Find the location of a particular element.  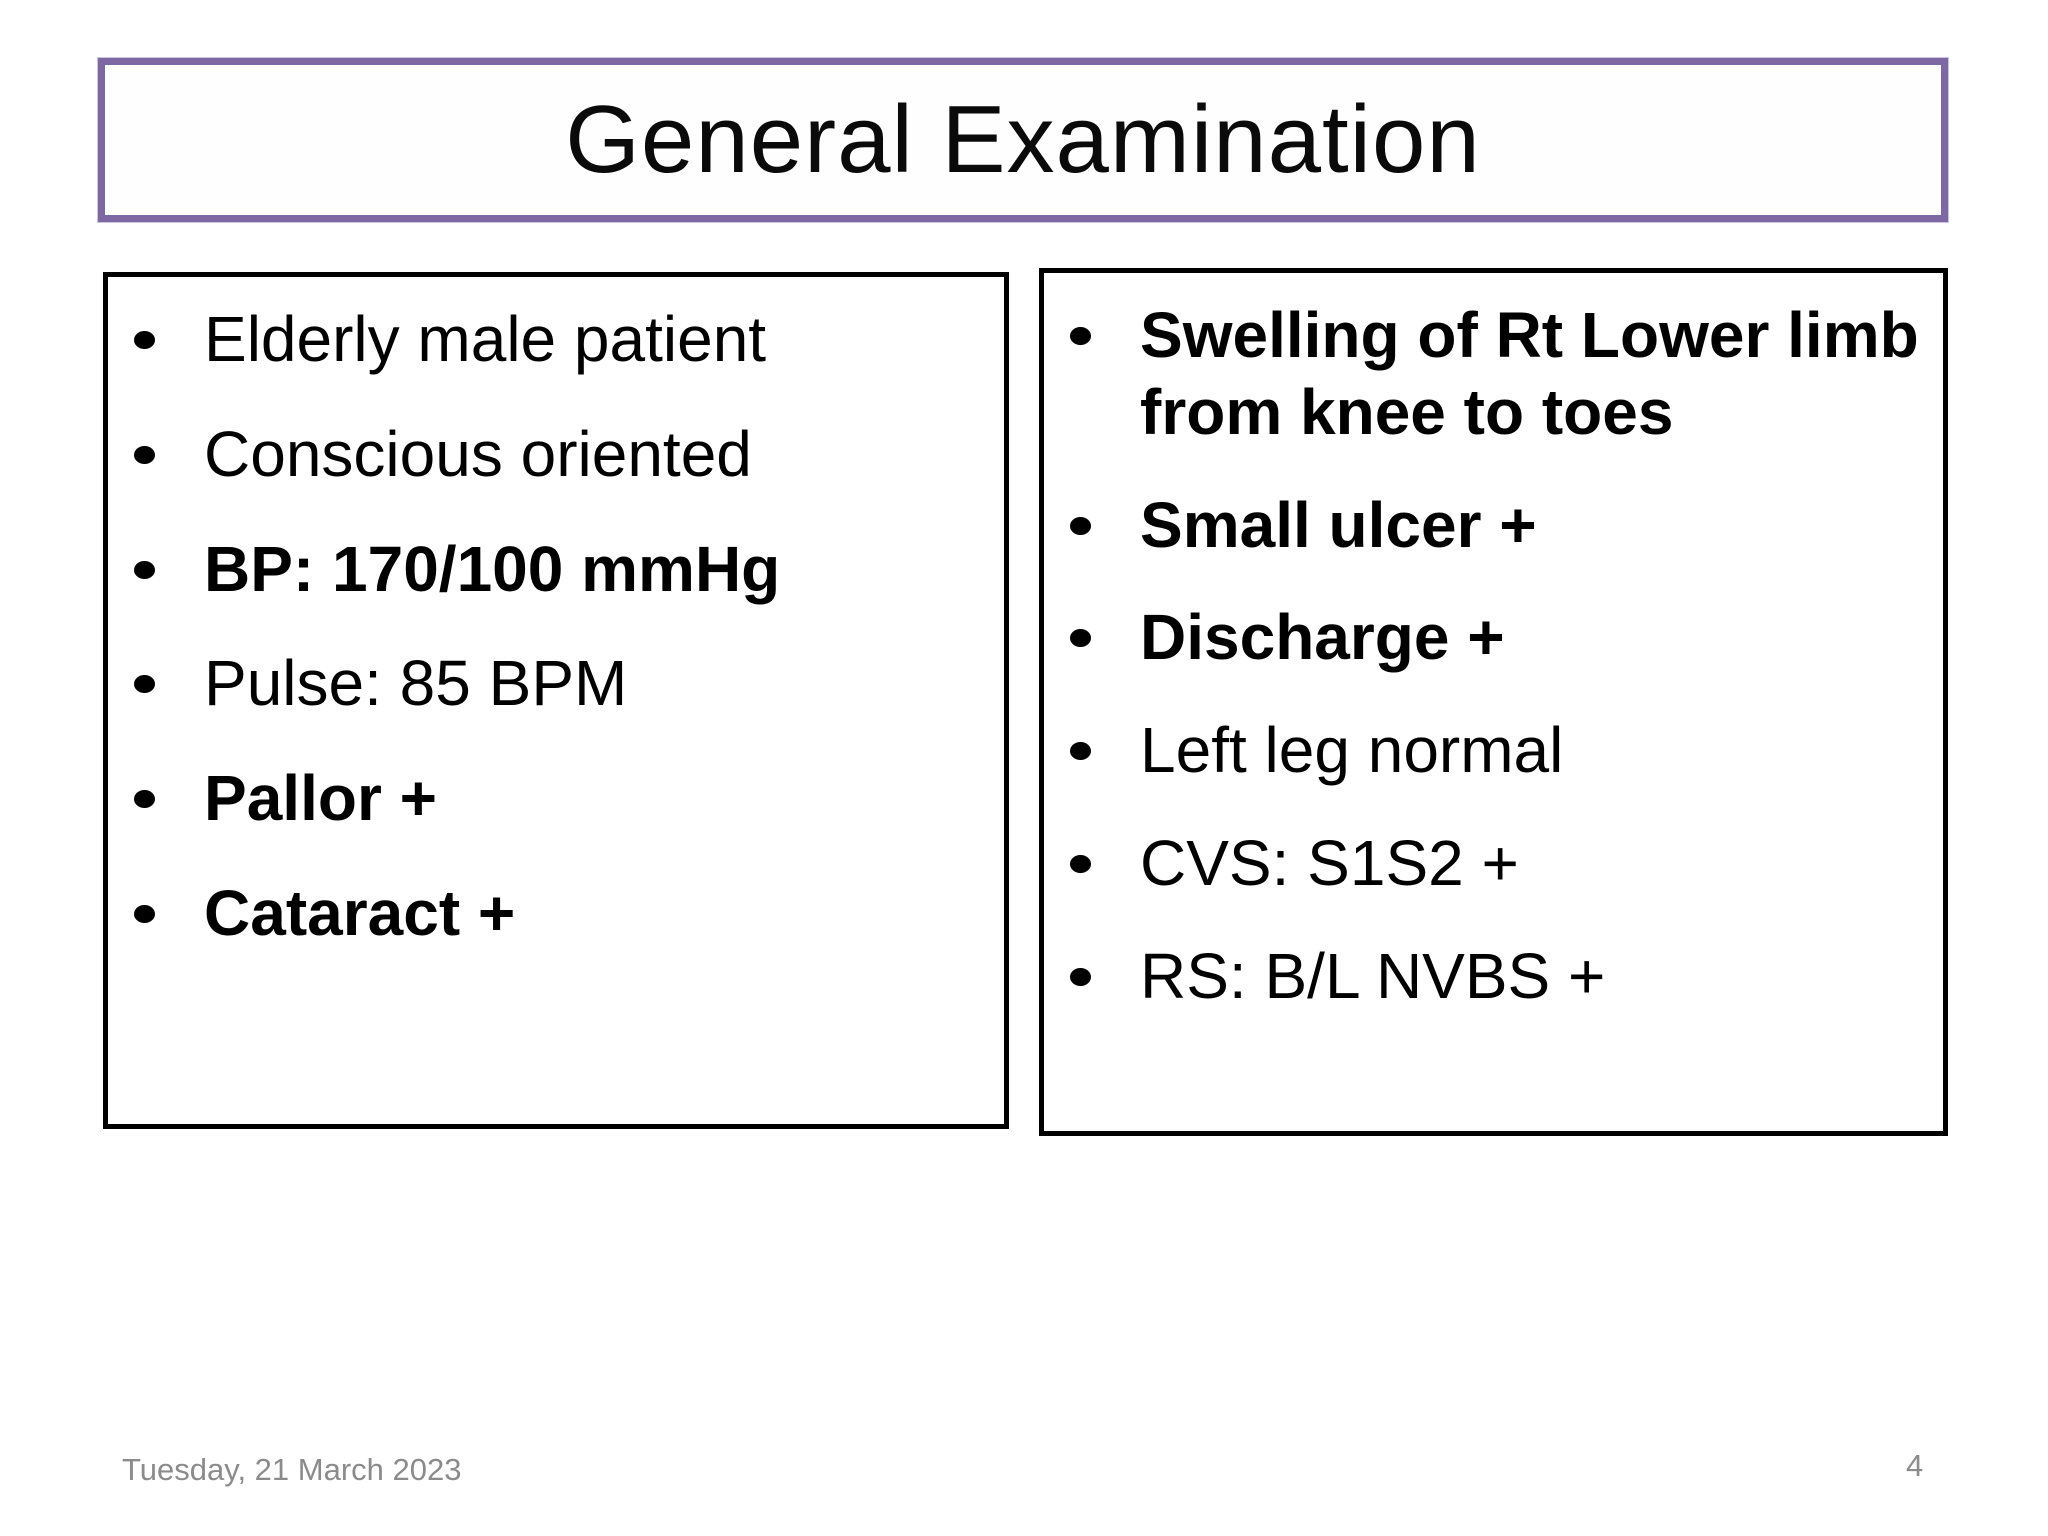

slide-title: General Examination is located at coordinates (1023, 139).